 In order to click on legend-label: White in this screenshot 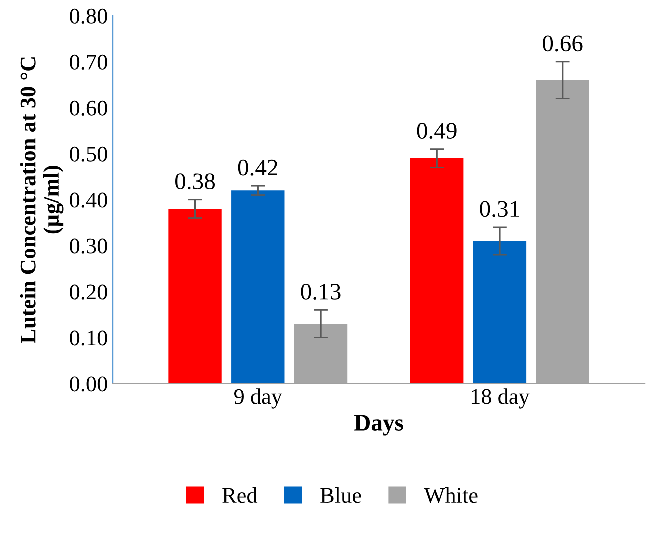, I will do `click(451, 496)`.